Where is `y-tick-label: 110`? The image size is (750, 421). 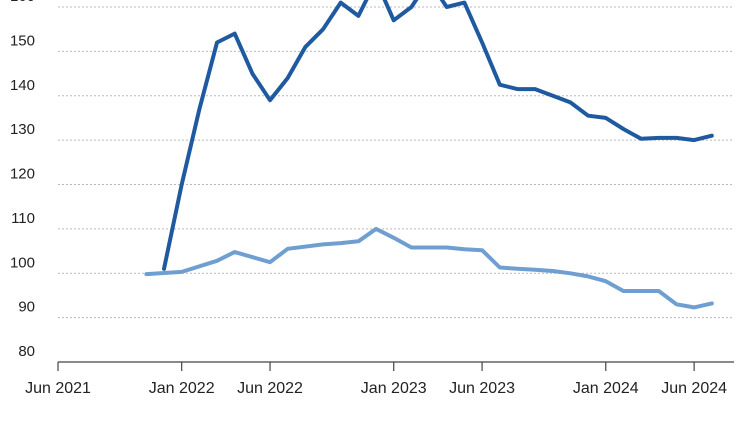 y-tick-label: 110 is located at coordinates (23, 218).